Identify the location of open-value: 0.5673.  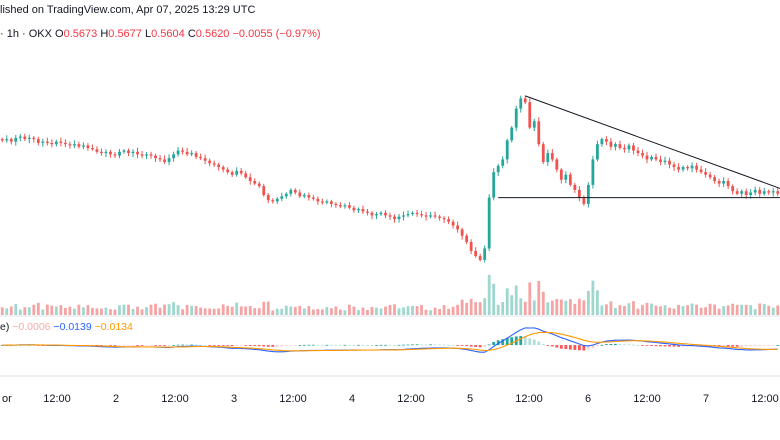
(80, 34).